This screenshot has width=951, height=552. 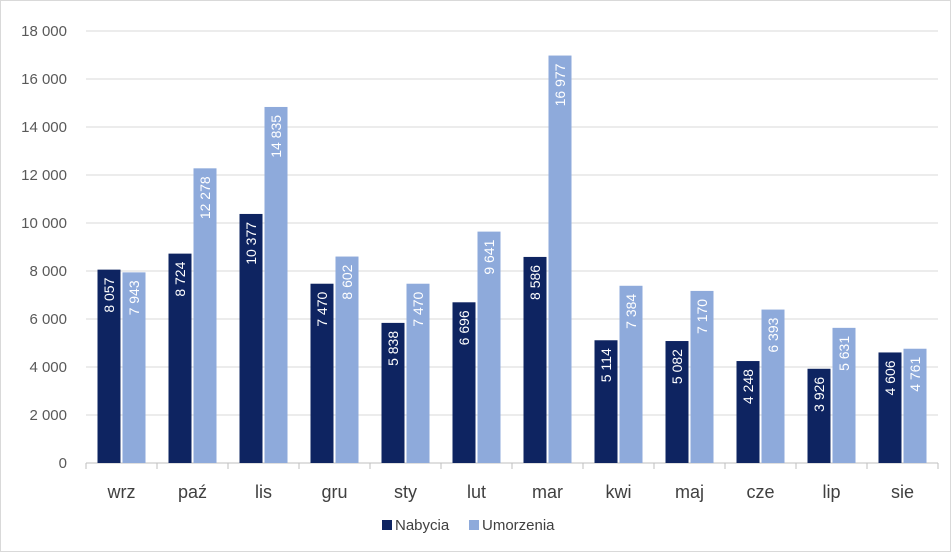 I want to click on y-tick-label: 10 000, so click(x=44, y=223).